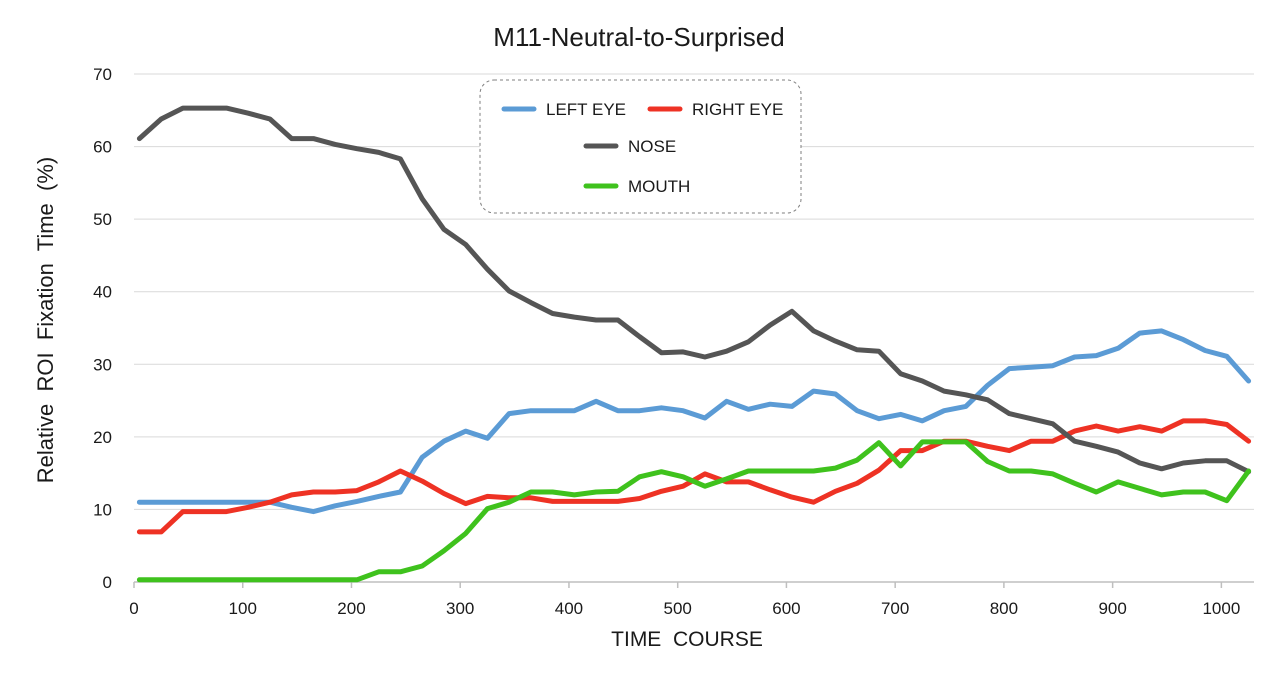  I want to click on x-tick-label: 1000, so click(1221, 608).